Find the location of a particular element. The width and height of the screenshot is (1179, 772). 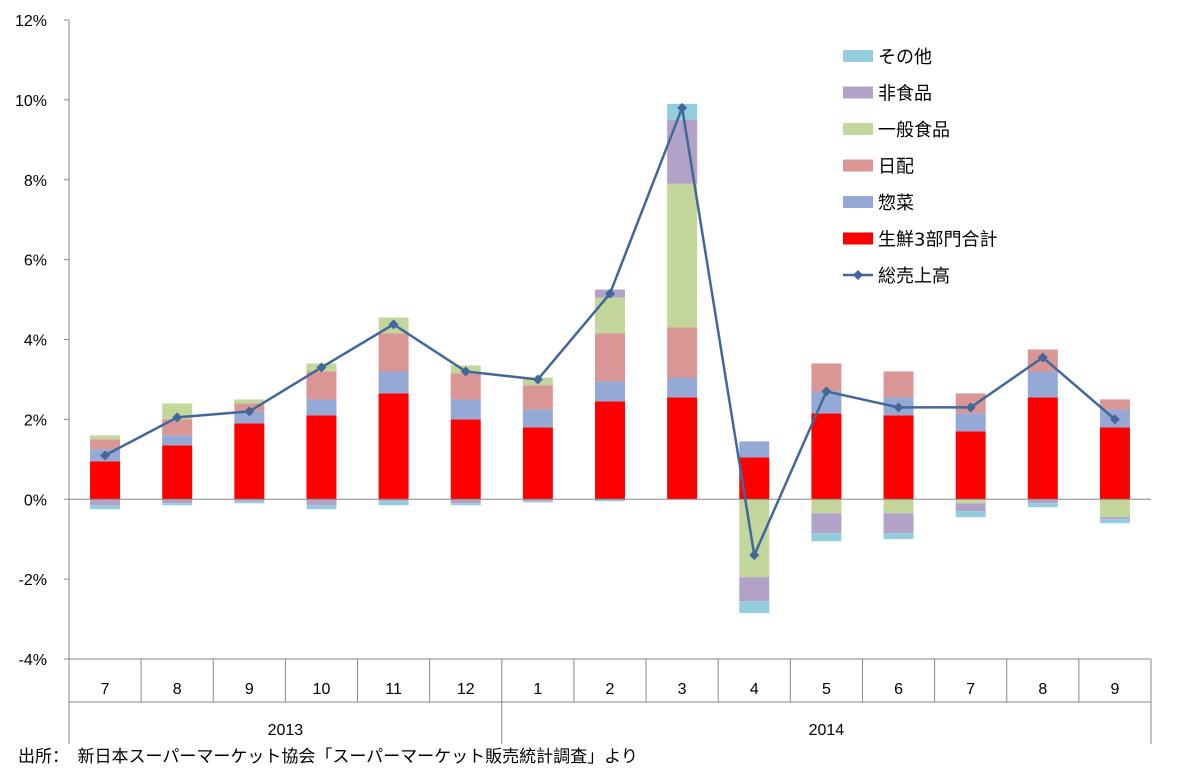

x-tick-label: 5 is located at coordinates (826, 689).